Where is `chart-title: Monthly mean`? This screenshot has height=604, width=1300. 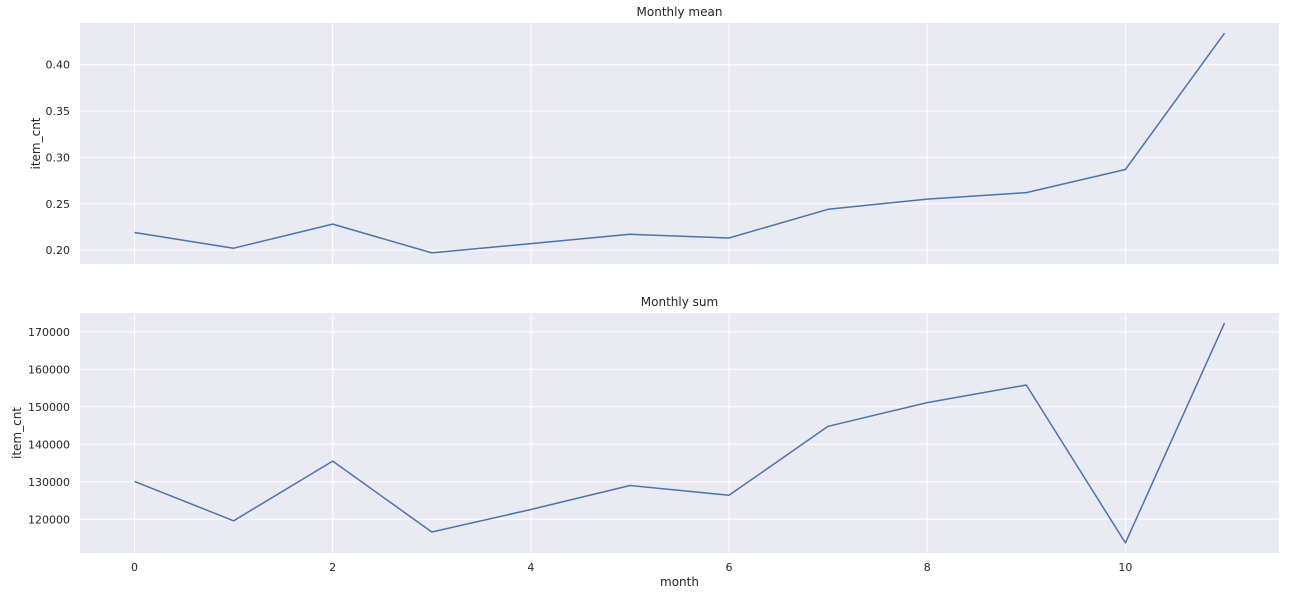 chart-title: Monthly mean is located at coordinates (680, 12).